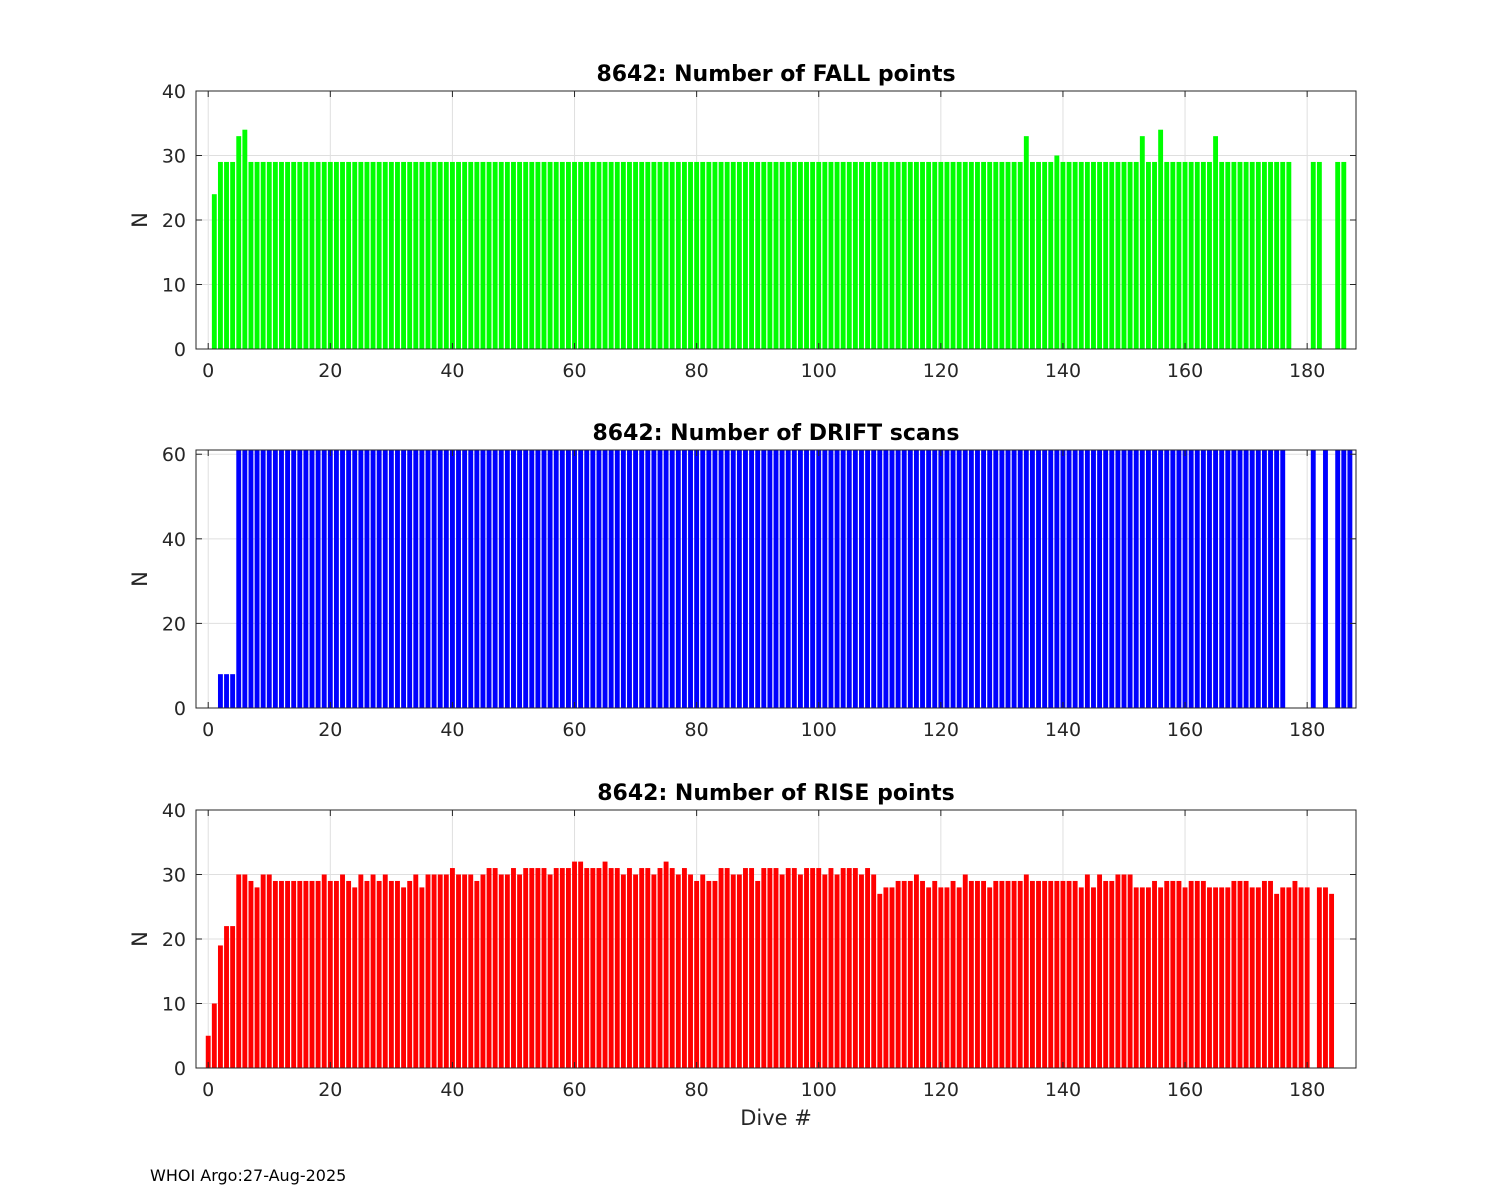 The width and height of the screenshot is (1500, 1200). What do you see at coordinates (775, 74) in the screenshot?
I see `chart-title: 8642: Number of FALL points` at bounding box center [775, 74].